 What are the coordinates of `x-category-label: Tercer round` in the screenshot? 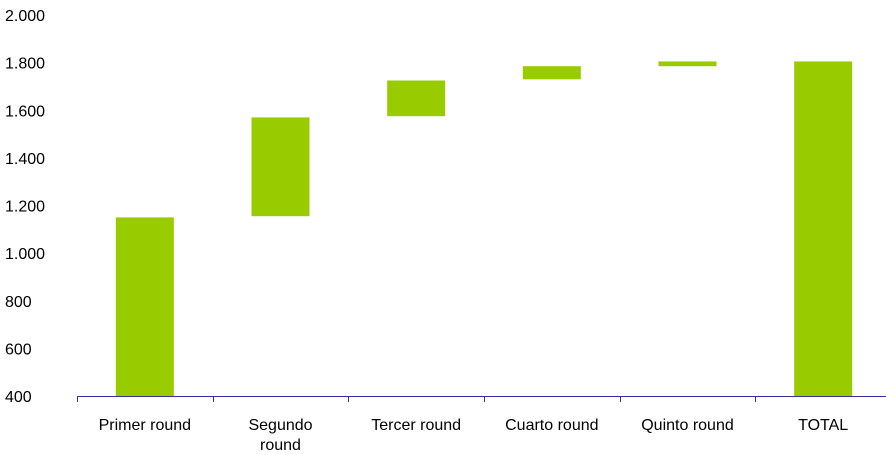 It's located at (416, 425).